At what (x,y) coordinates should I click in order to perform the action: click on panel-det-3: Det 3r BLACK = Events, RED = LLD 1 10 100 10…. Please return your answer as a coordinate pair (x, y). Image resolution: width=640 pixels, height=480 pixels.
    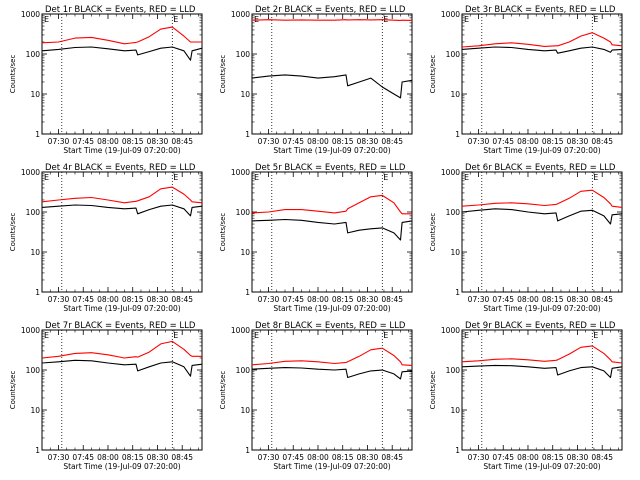
    Looking at the image, I should click on (526, 80).